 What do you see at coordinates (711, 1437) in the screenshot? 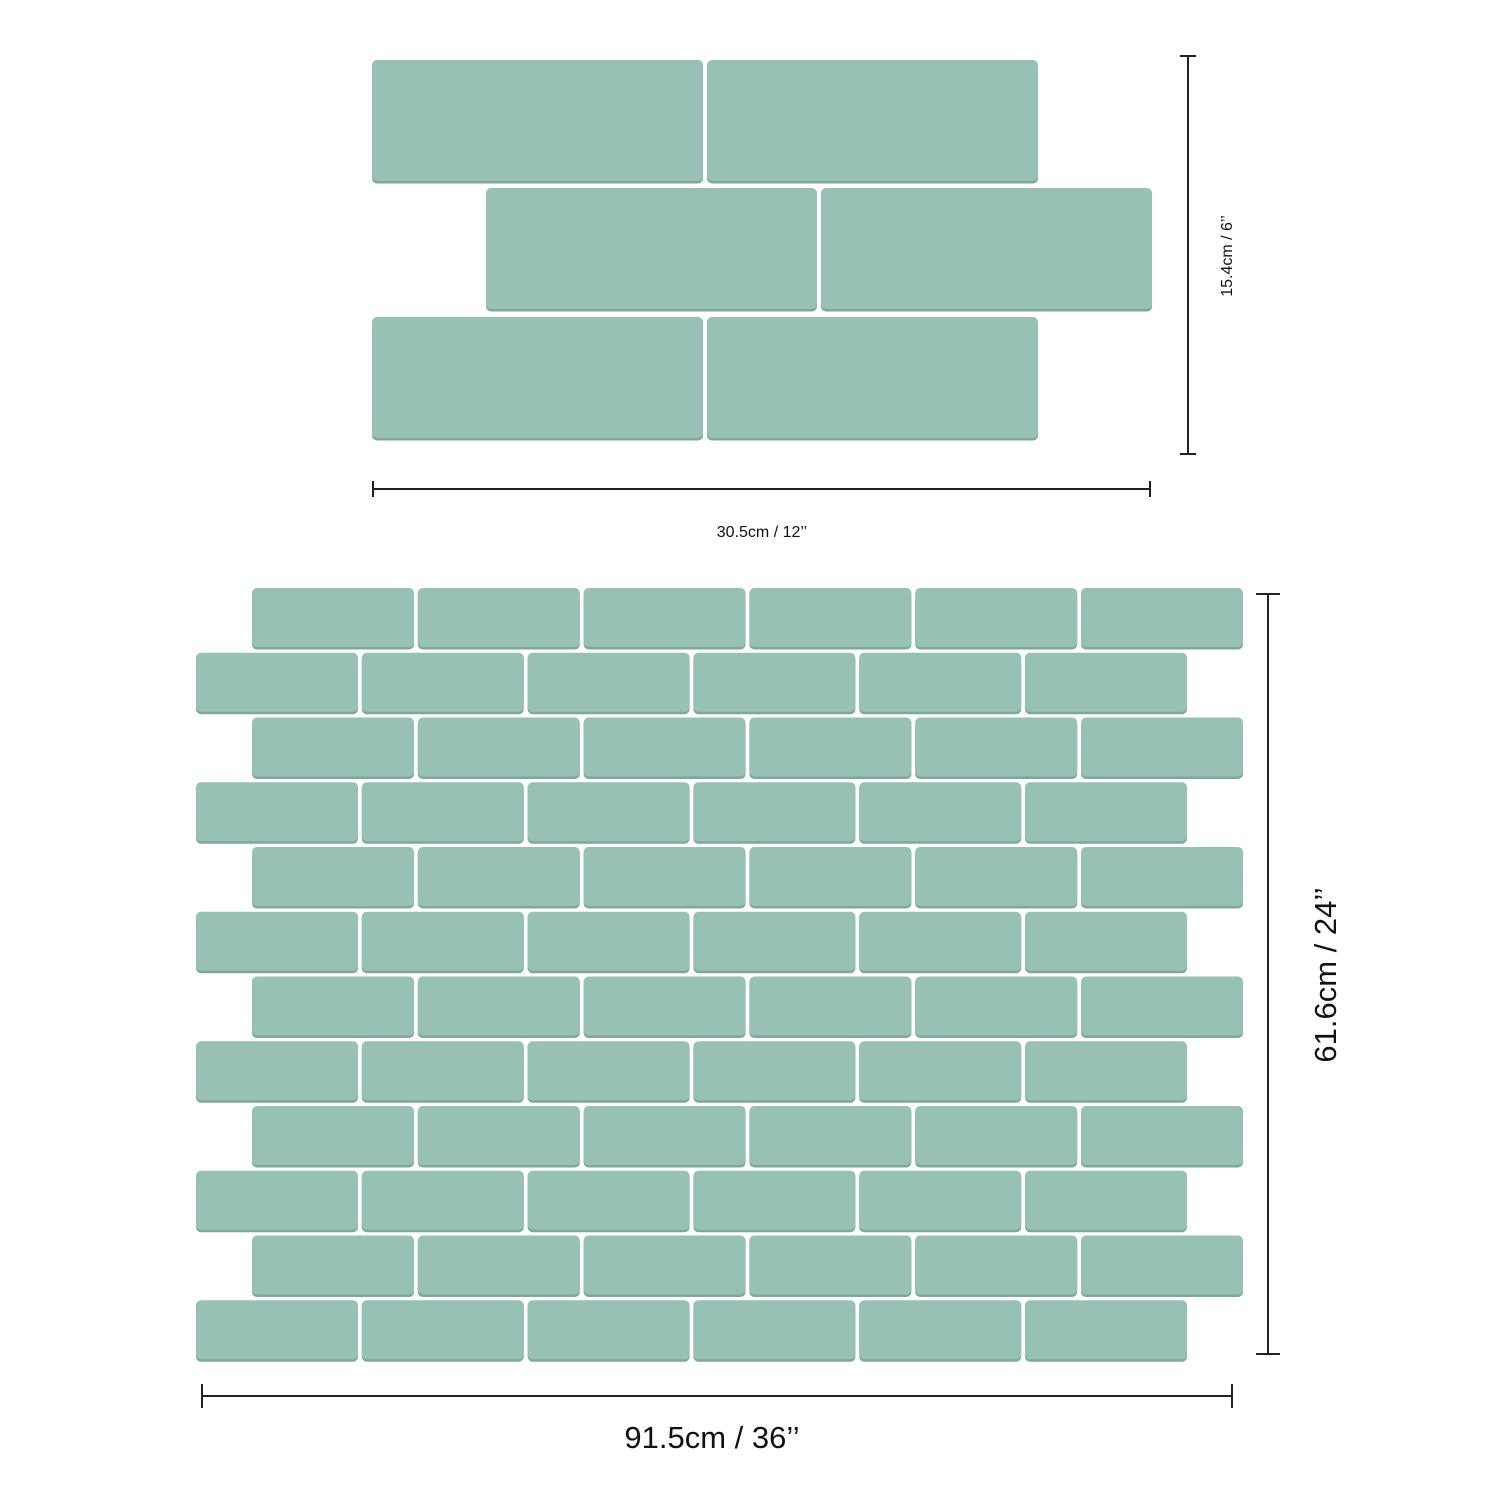
I see `panel-width-label: 91.5cm / 36’’` at bounding box center [711, 1437].